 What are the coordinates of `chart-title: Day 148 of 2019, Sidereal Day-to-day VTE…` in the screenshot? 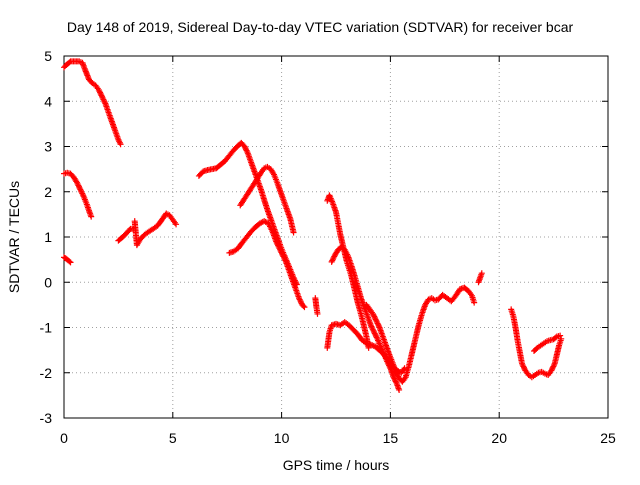 It's located at (320, 27).